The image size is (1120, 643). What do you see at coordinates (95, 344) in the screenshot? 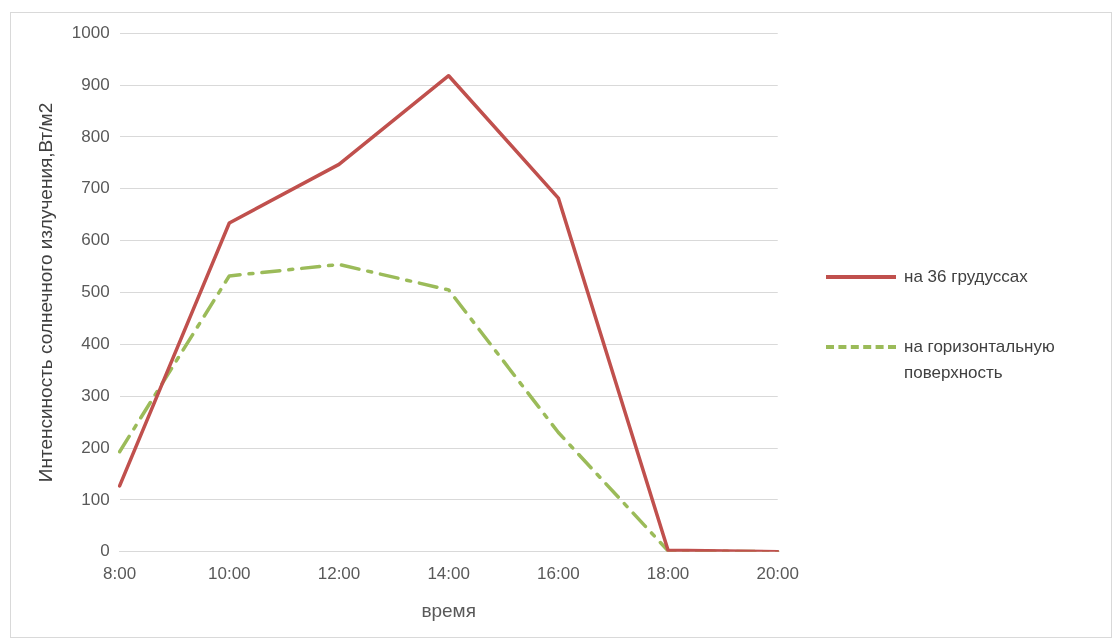
I see `y-tick-label: 400` at bounding box center [95, 344].